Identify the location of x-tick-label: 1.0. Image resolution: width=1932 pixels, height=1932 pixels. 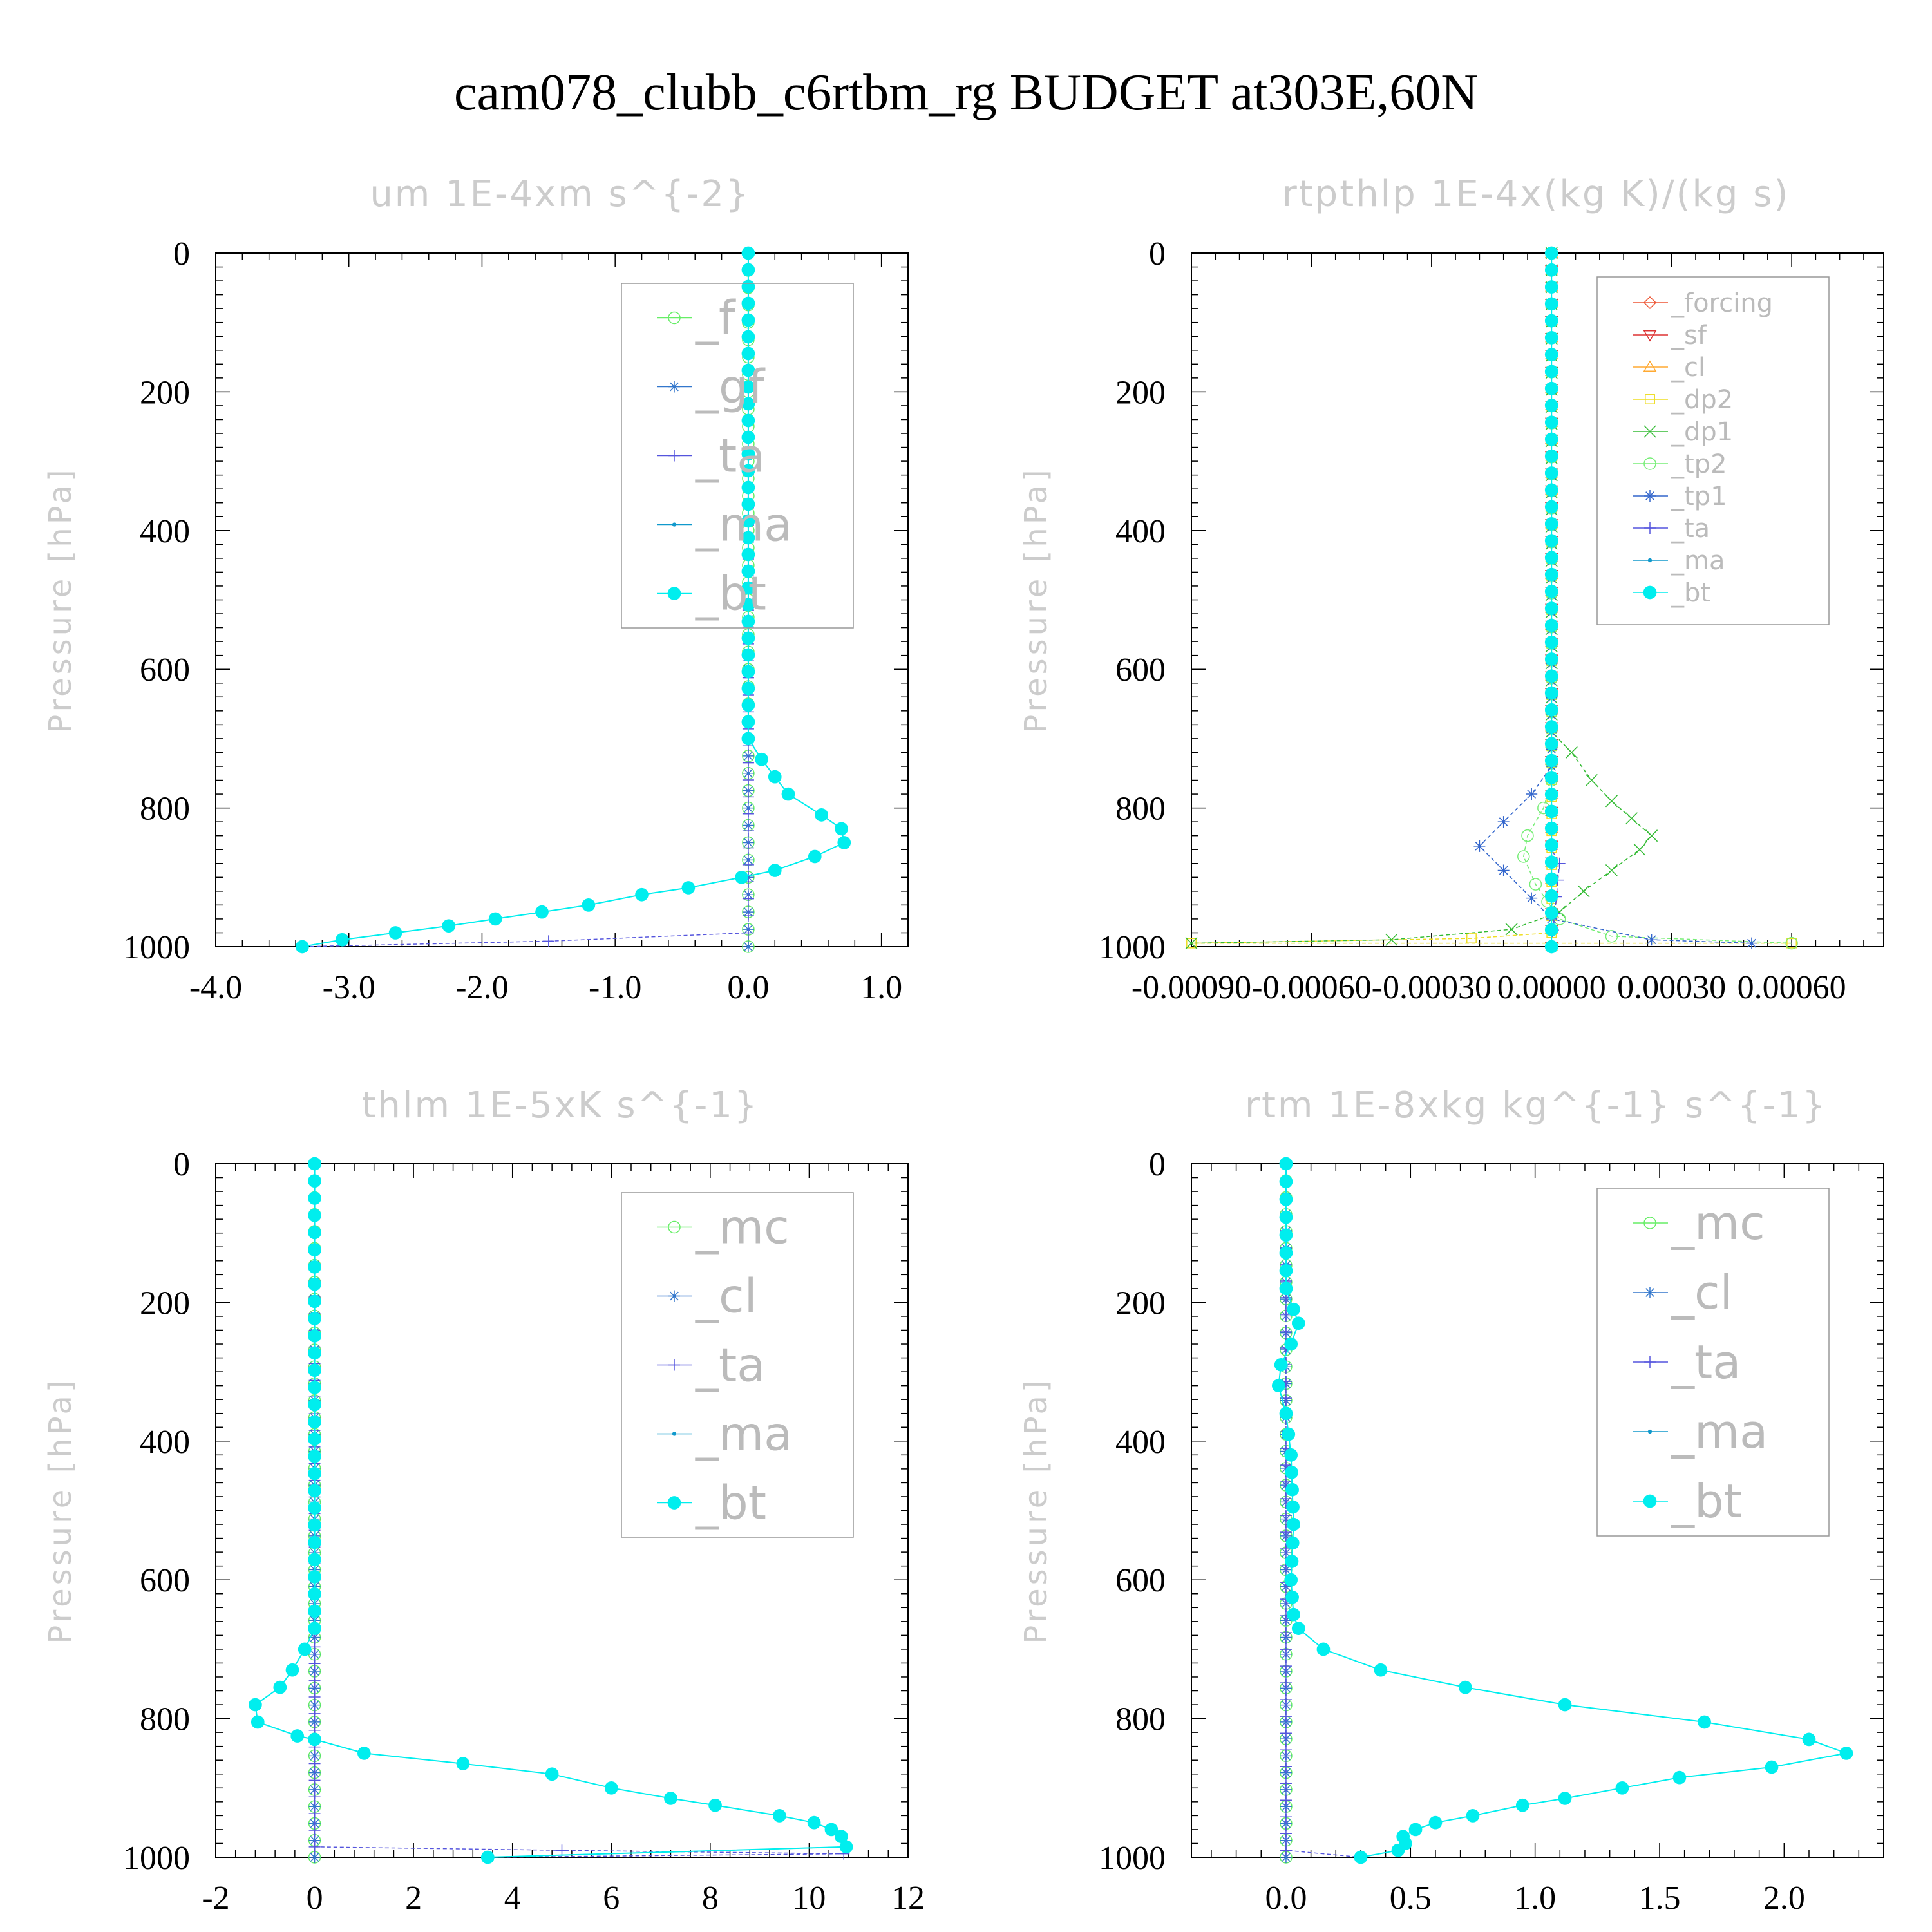
(1535, 1898).